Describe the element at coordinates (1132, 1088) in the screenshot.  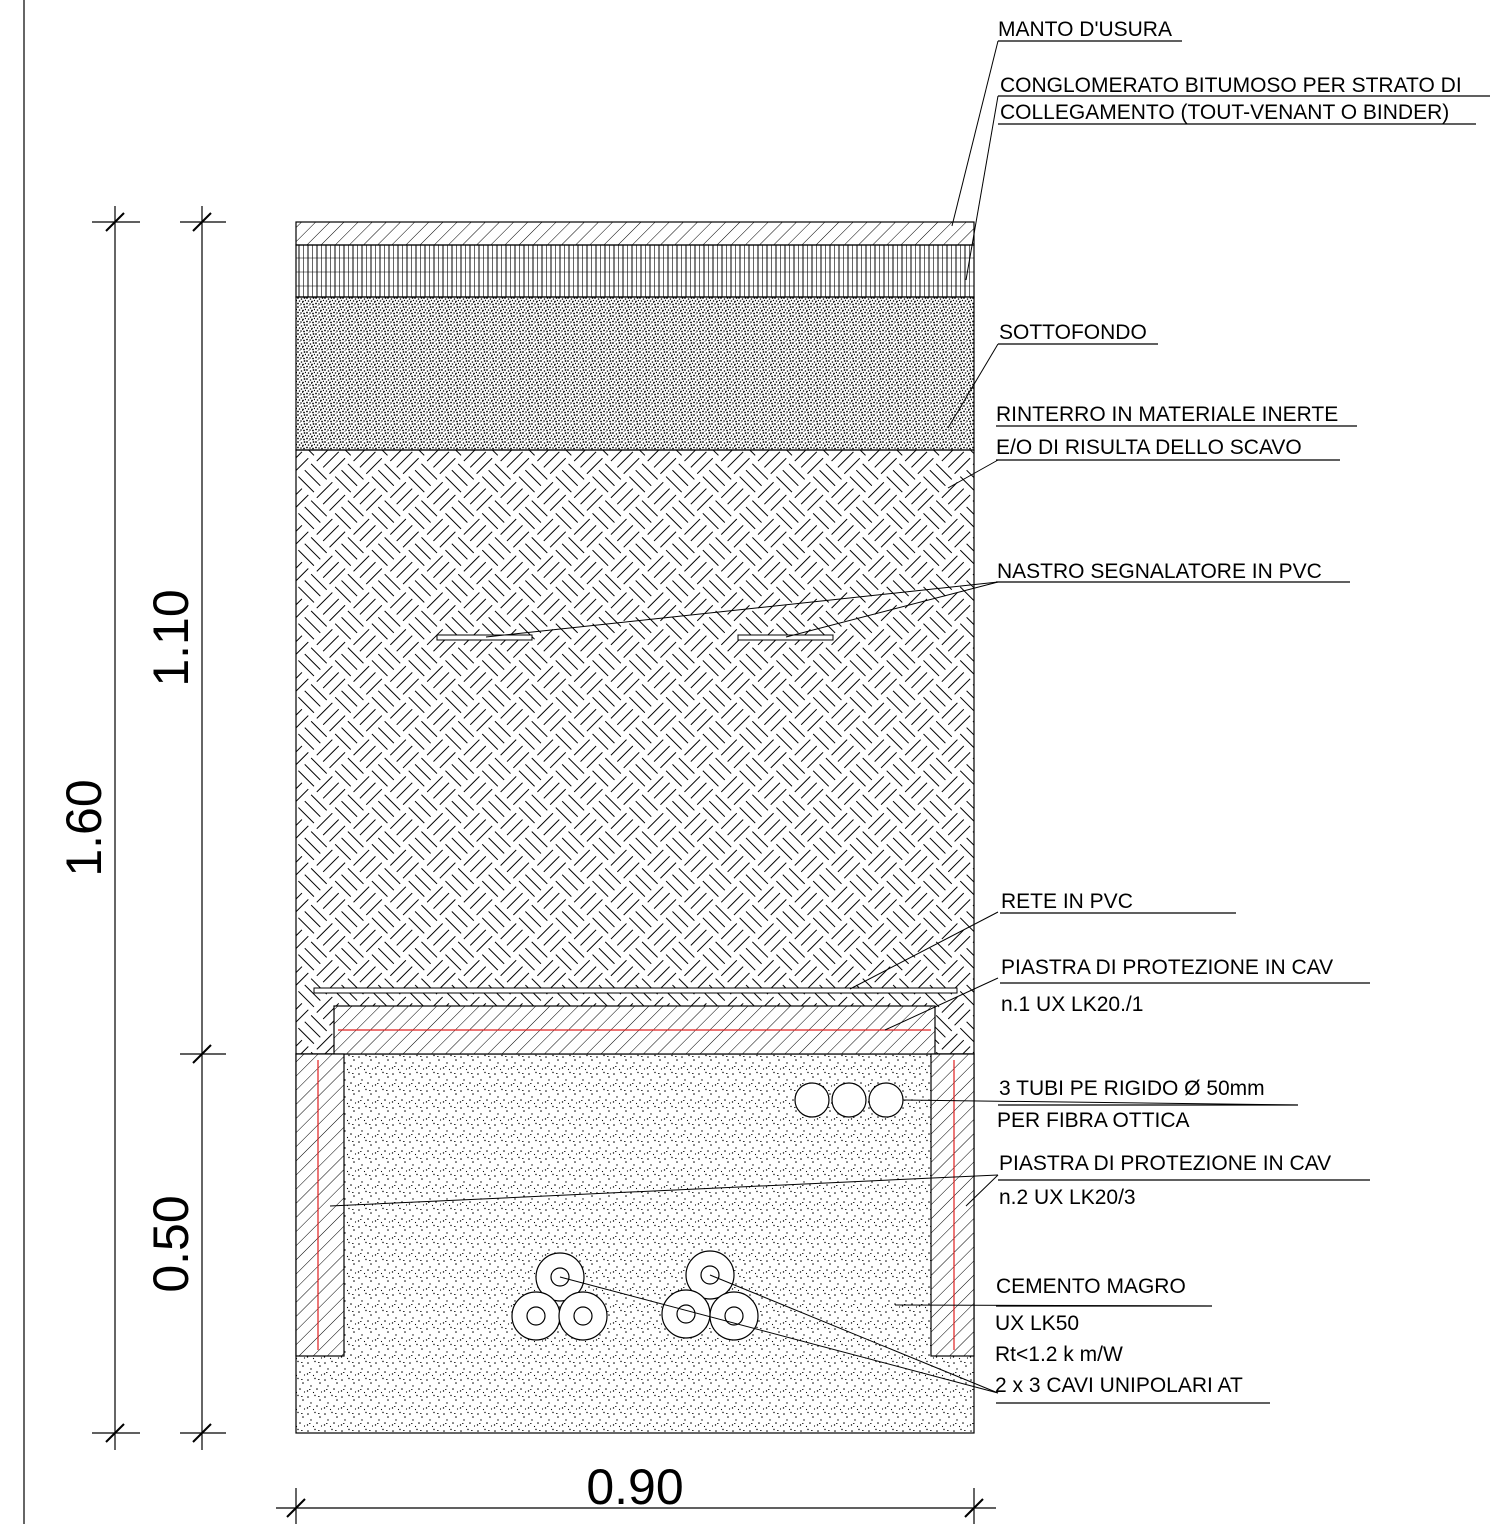
I see `label-tubi-line1: 3 TUBI PE RIGIDO Ø 50mm` at that location.